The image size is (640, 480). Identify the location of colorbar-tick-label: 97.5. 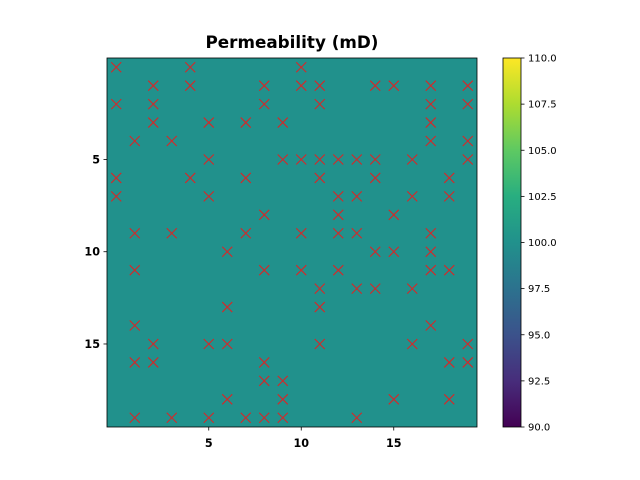
(539, 289).